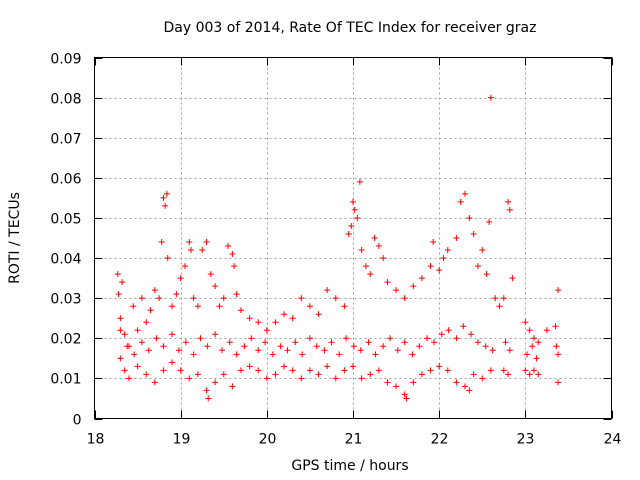  Describe the element at coordinates (65, 220) in the screenshot. I see `y-tick-label: 0.05` at that location.